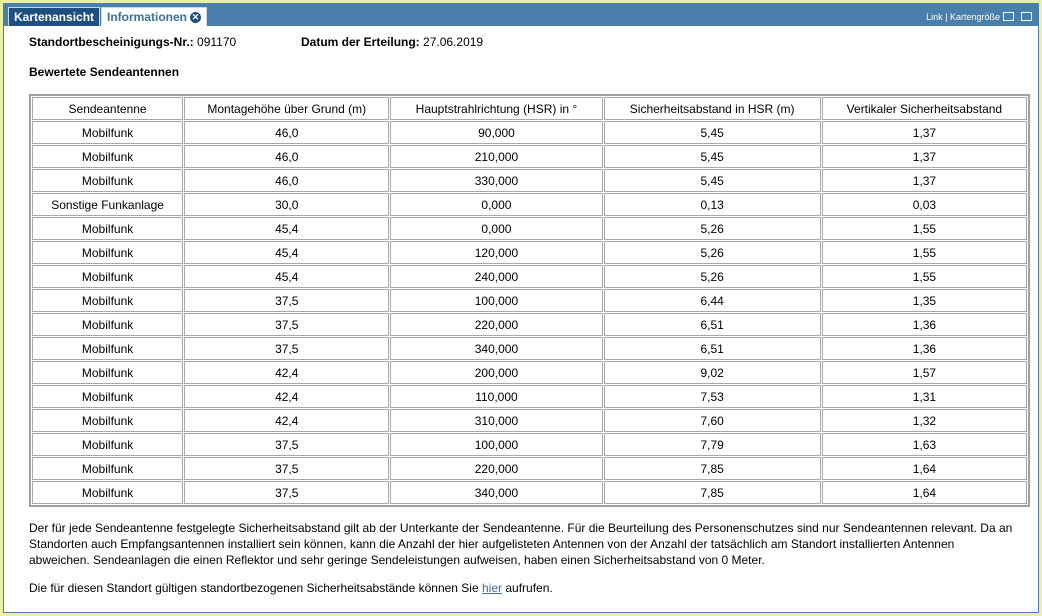 This screenshot has width=1042, height=616. I want to click on cert-info: Standortbescheinigungs-Nr.: 091170, so click(132, 42).